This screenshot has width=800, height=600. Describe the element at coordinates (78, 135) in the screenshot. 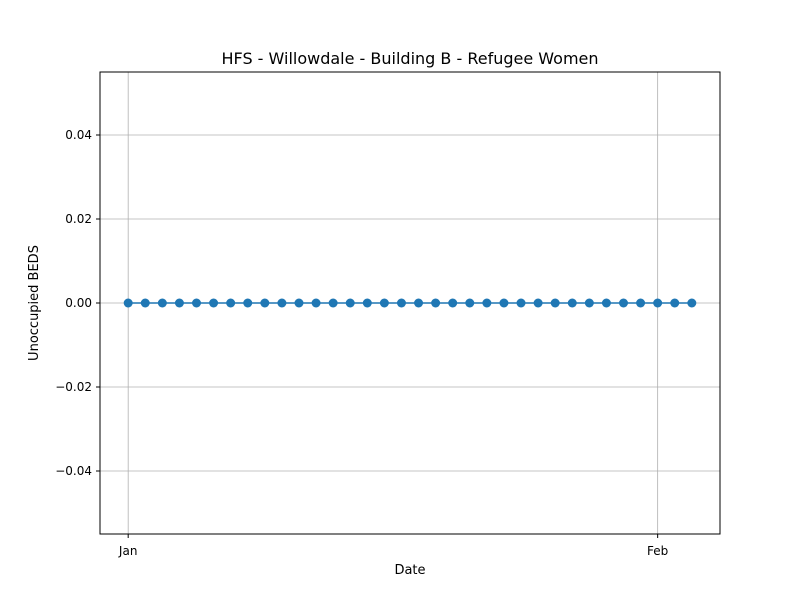

I see `y-tick-label: 0.04` at that location.